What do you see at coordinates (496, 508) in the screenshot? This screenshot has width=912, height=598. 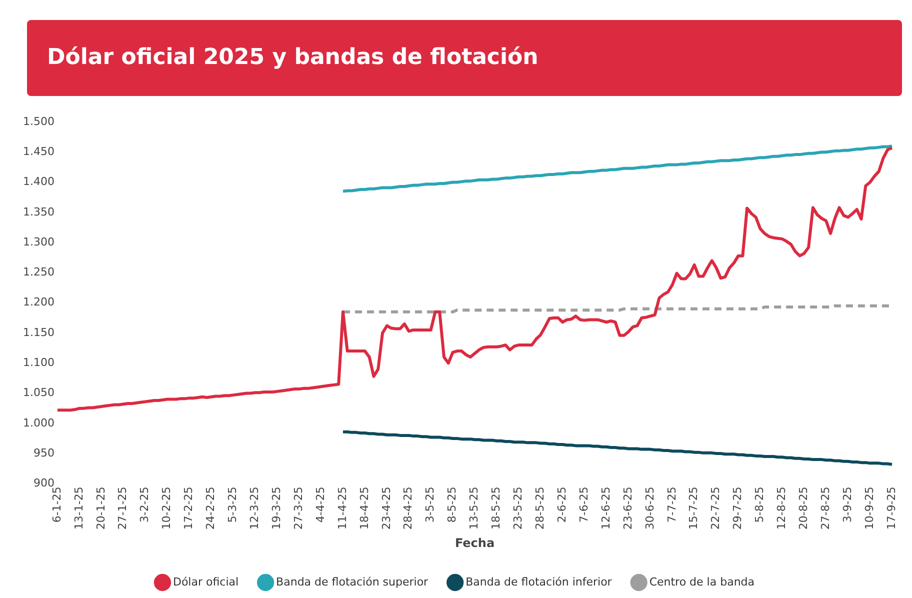 I see `x-tick-label: 18-5-25` at bounding box center [496, 508].